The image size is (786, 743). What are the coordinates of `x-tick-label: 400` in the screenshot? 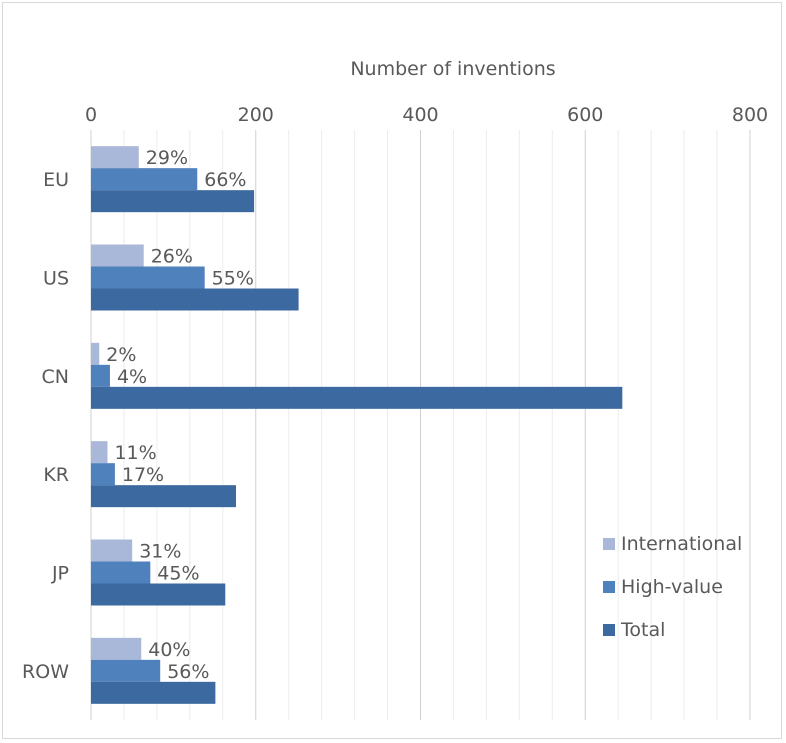 It's located at (420, 115).